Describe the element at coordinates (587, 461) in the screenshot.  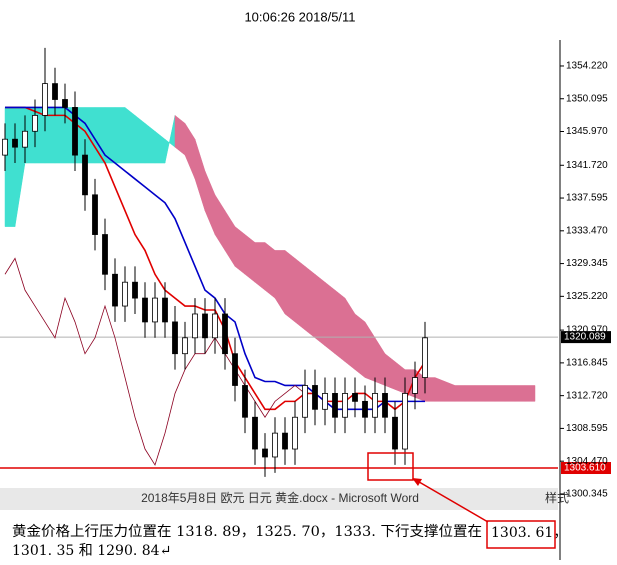
I see `y-tick-label: 1304.470` at that location.